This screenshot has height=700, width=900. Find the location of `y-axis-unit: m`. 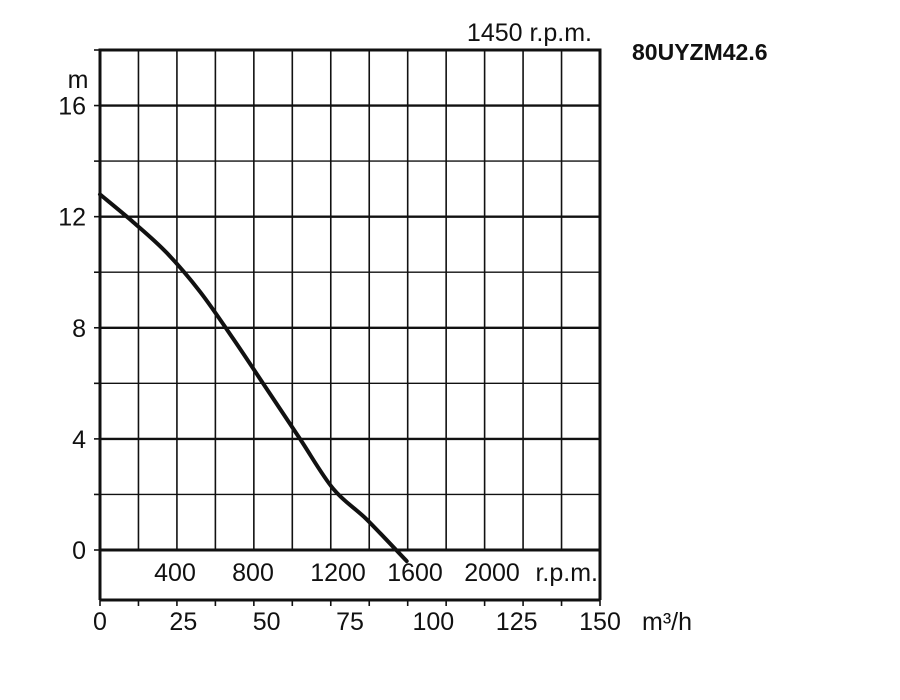

y-axis-unit: m is located at coordinates (78, 80).